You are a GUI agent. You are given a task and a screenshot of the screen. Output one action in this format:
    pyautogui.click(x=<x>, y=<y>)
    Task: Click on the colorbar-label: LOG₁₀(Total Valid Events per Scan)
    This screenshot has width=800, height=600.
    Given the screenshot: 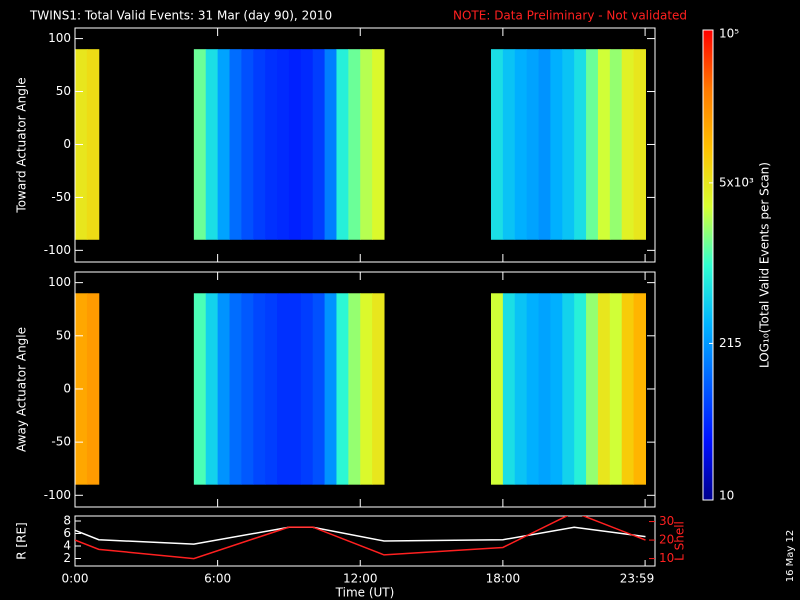 What is the action you would take?
    pyautogui.click(x=765, y=265)
    